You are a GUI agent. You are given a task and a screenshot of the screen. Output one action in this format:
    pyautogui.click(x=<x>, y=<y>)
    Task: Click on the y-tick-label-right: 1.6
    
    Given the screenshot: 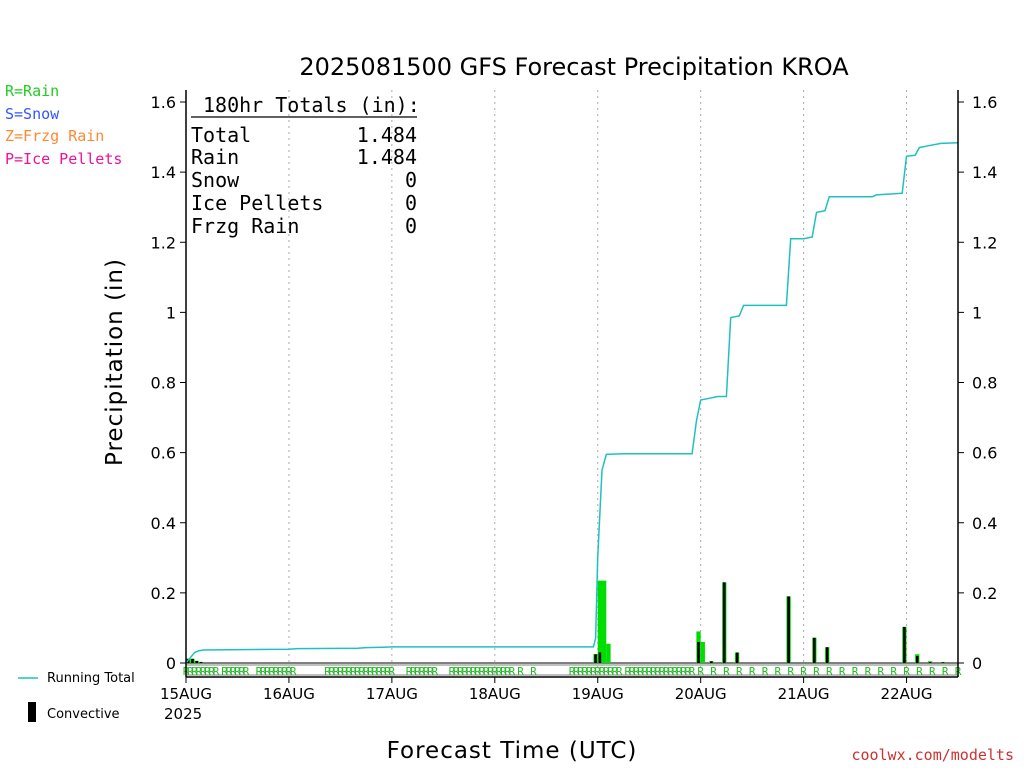 What is the action you would take?
    pyautogui.click(x=984, y=102)
    